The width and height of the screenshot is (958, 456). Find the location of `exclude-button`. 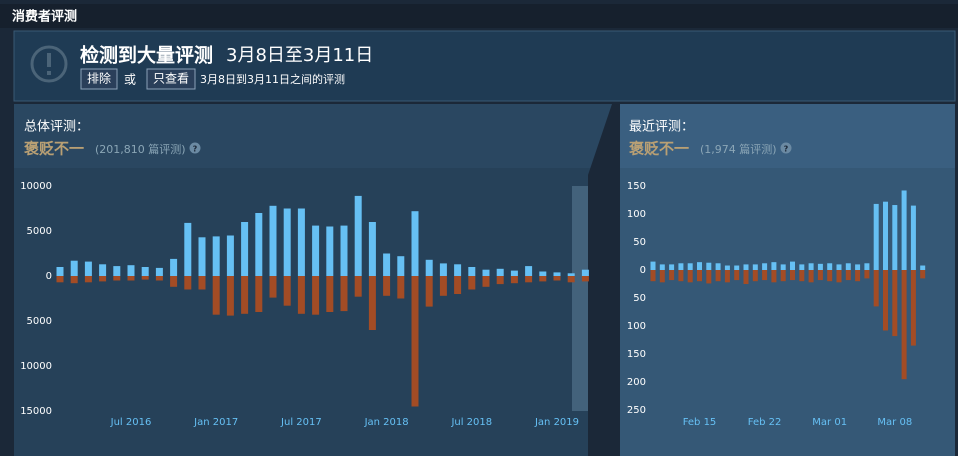

exclude-button is located at coordinates (99, 79).